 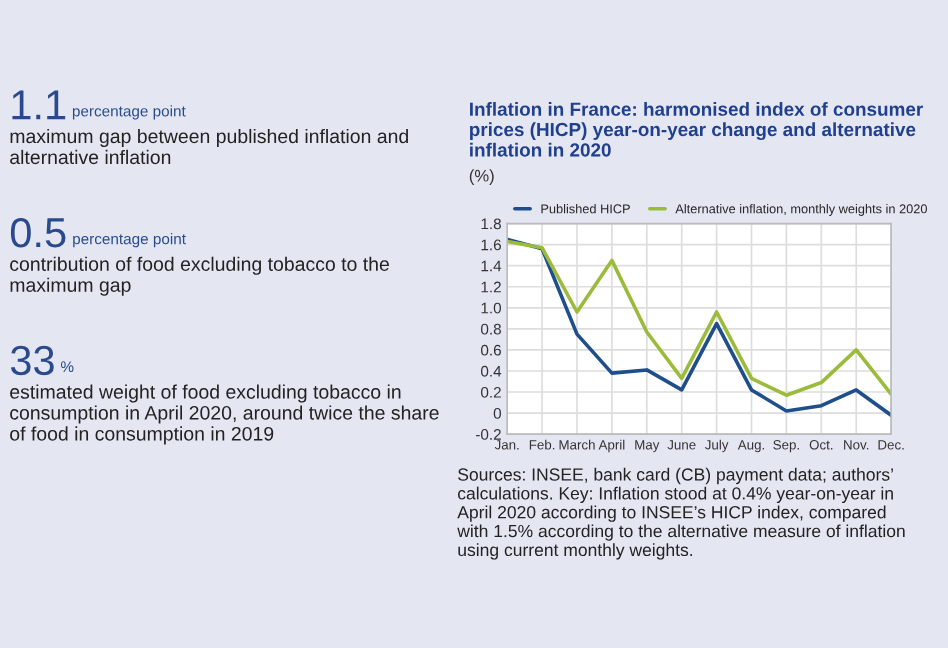 I want to click on source-note: Sources: INSEE, bank card (CB) payment data; authors’ calculations. Key: Inflation stood at 0.4% year-on-year in April 2020 according to INSEE’s HICP index, compared with 1.5% according to the alternative measure of inflation using current monthly weights., so click(x=681, y=513).